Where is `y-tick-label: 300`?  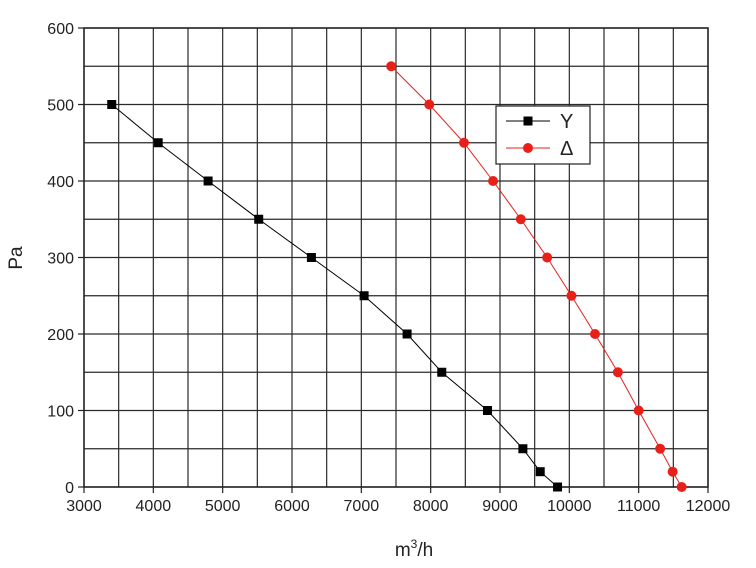 y-tick-label: 300 is located at coordinates (60, 259).